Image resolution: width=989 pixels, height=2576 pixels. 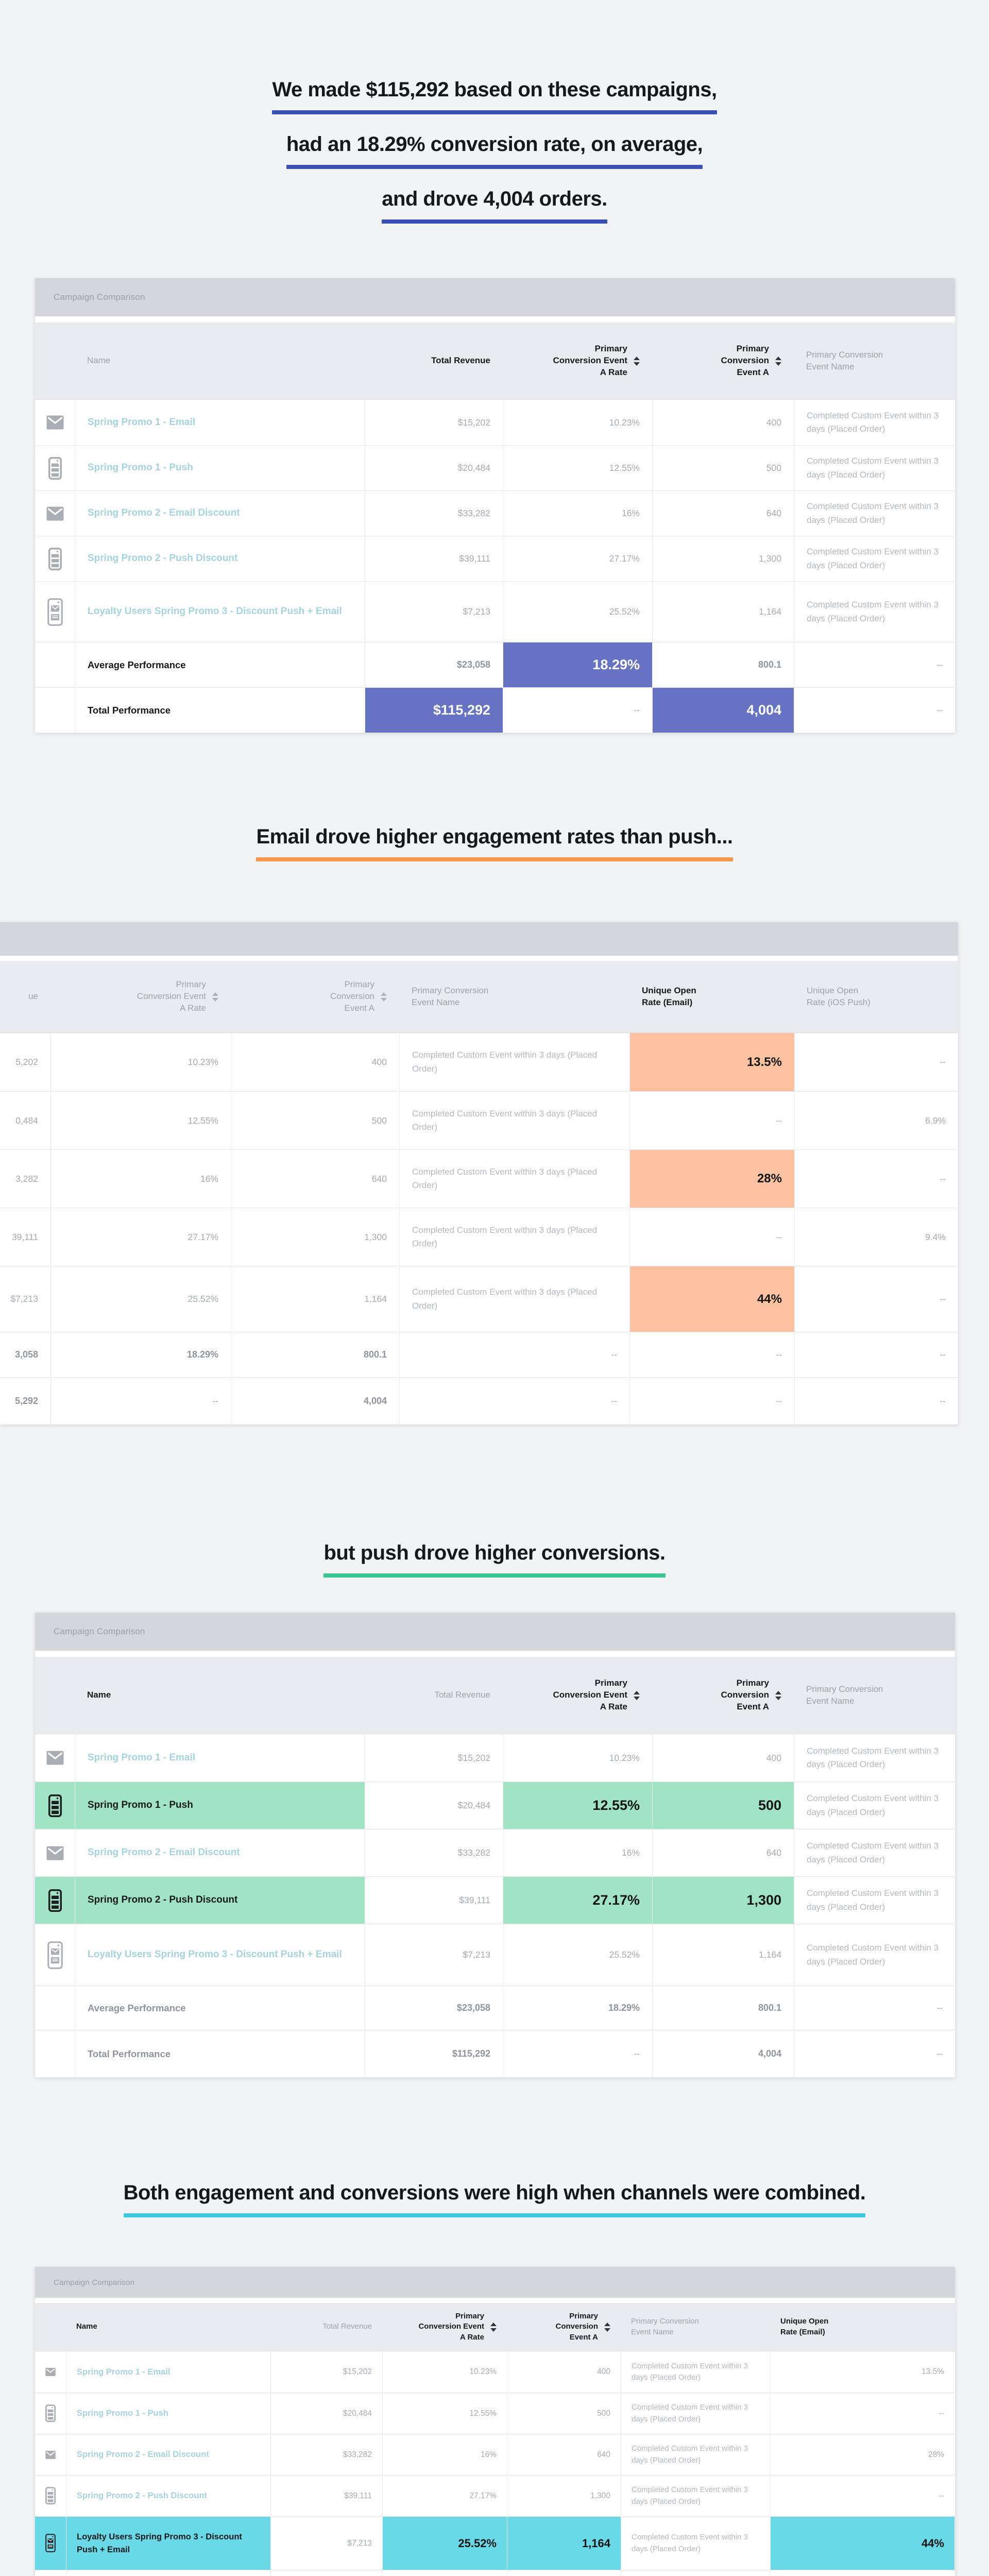 What do you see at coordinates (745, 1694) in the screenshot?
I see `column-header-label: Primary Conversion Event A` at bounding box center [745, 1694].